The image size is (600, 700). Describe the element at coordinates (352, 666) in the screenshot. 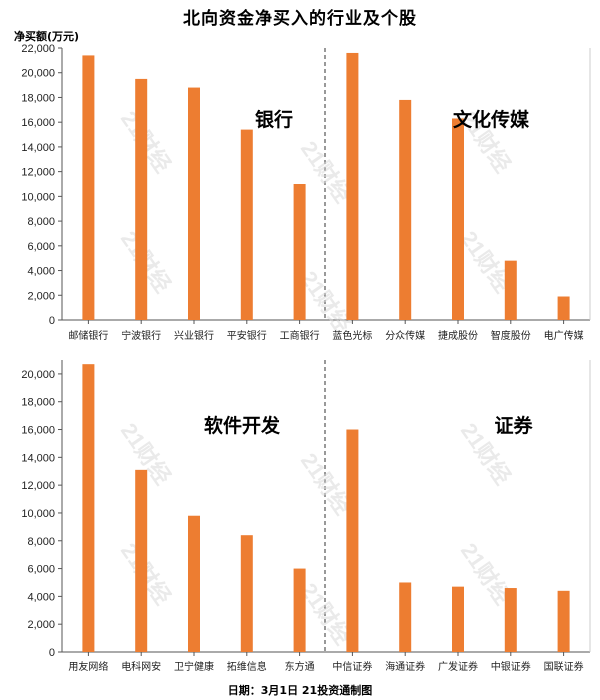

I see `x-category-label: 中信证券` at that location.